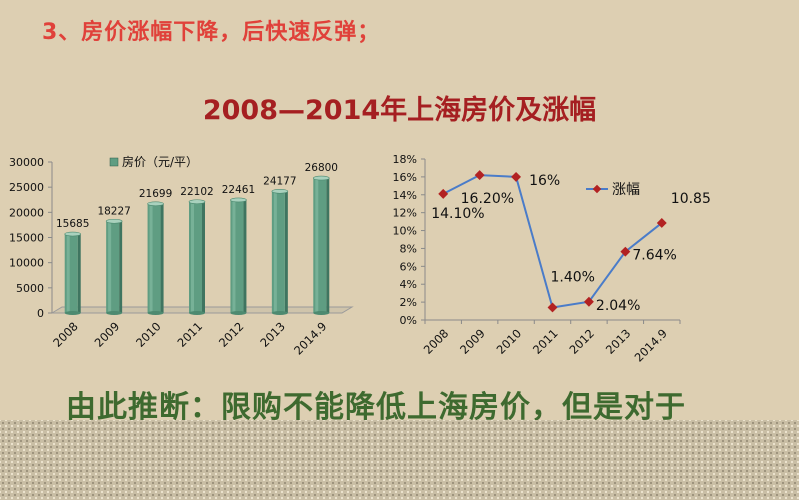 The height and width of the screenshot is (500, 799). What do you see at coordinates (26, 162) in the screenshot?
I see `y-tick-label: 30000` at bounding box center [26, 162].